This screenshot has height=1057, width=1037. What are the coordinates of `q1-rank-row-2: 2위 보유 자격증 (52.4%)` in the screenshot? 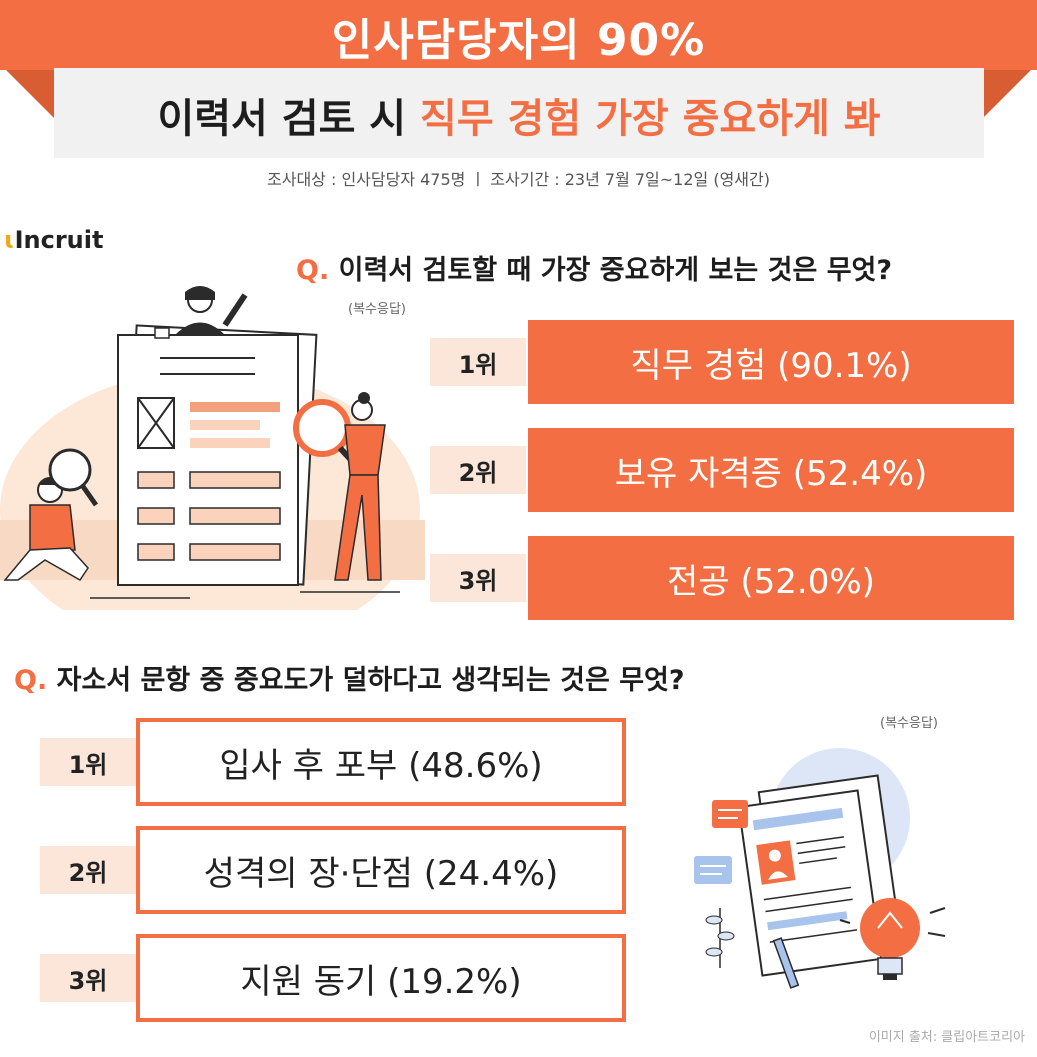 It's located at (722, 470).